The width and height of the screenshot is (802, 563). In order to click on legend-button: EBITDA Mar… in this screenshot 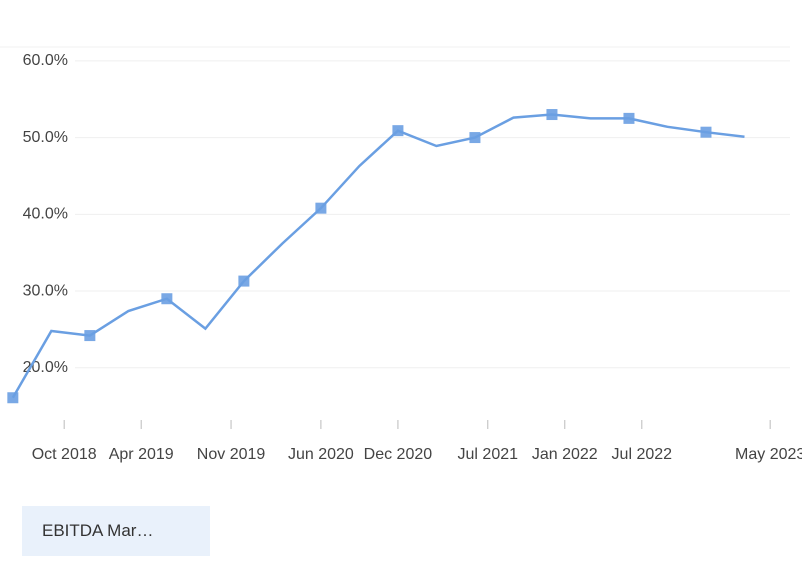, I will do `click(116, 531)`.